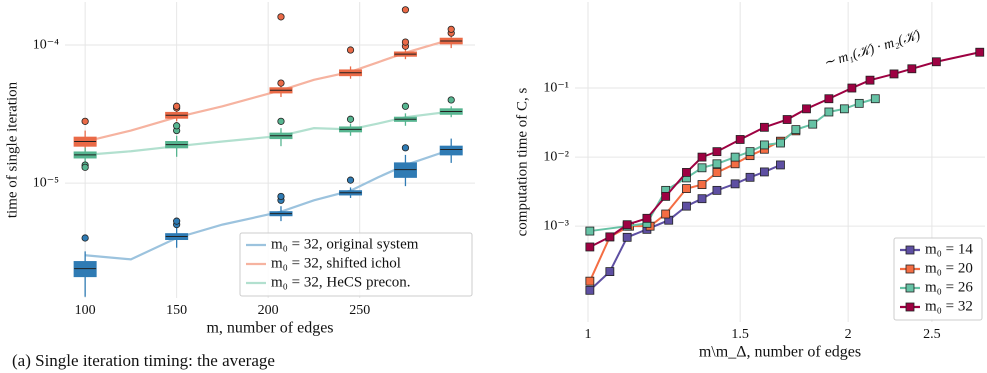 The image size is (987, 373). I want to click on y-axis-label: time of single iteration, so click(12, 149).